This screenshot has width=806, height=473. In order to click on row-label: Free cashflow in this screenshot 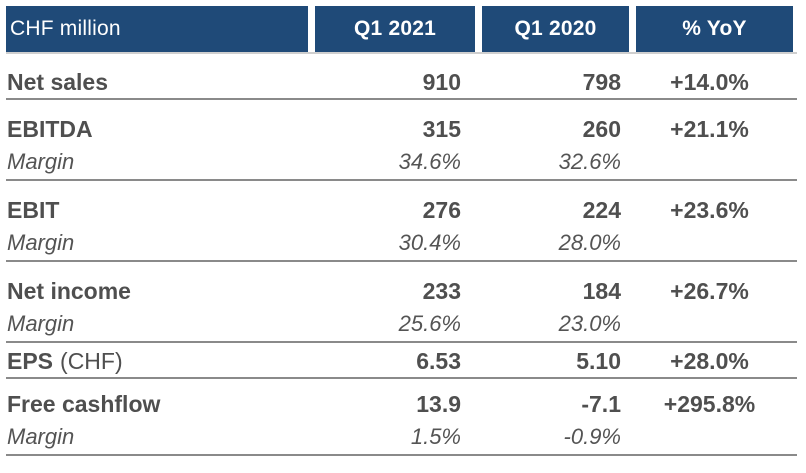, I will do `click(84, 403)`.